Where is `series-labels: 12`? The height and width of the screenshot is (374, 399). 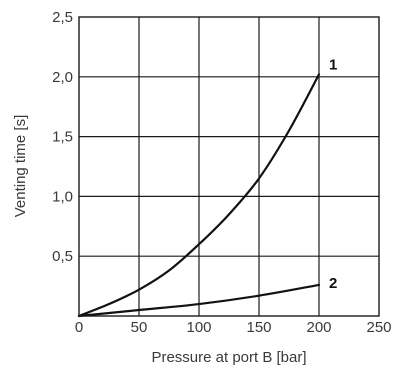 series-labels: 12 is located at coordinates (333, 173).